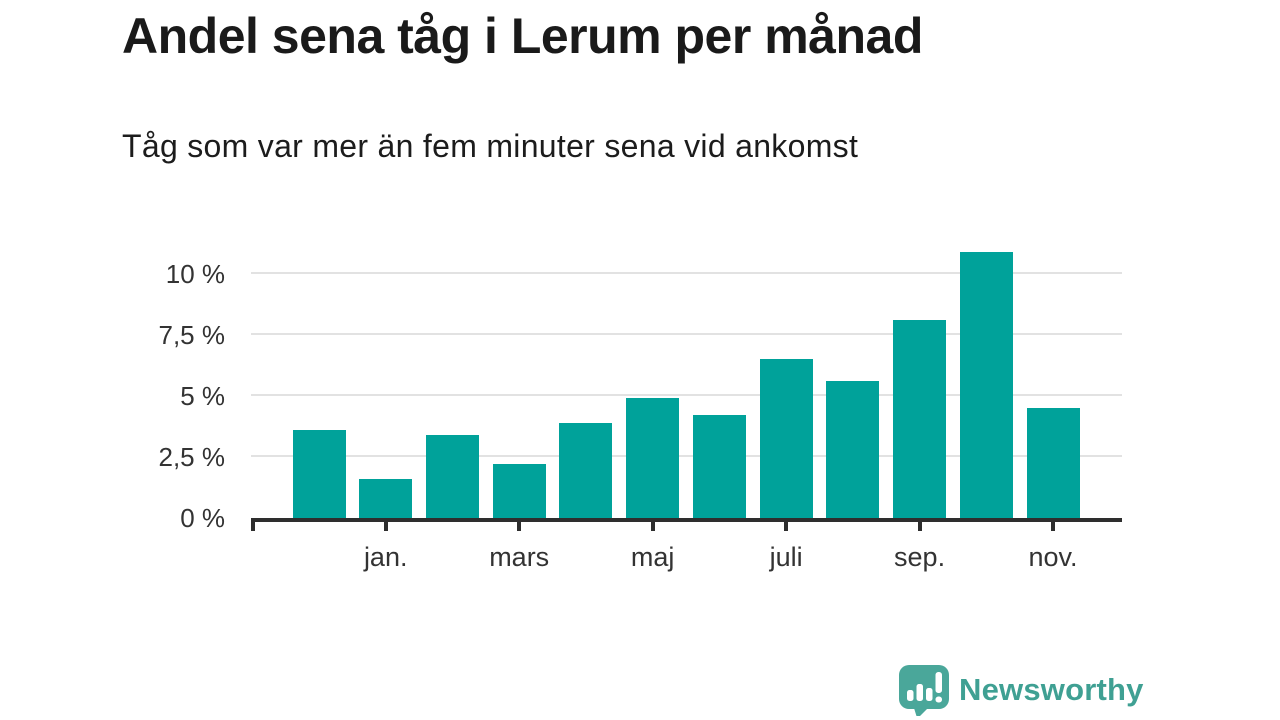 This screenshot has height=720, width=1280. I want to click on y-axis-tick-label: 5 %, so click(202, 395).